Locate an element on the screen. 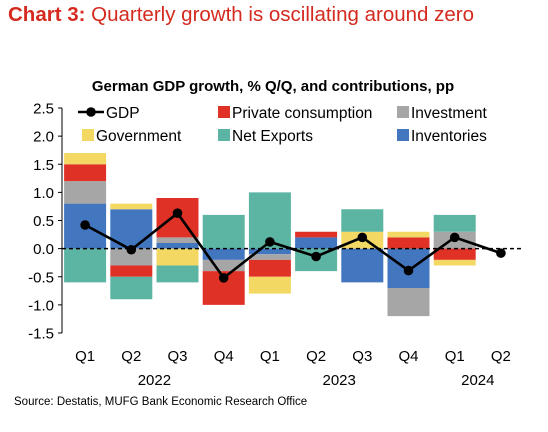  legend-swatch-net_exports is located at coordinates (224, 135).